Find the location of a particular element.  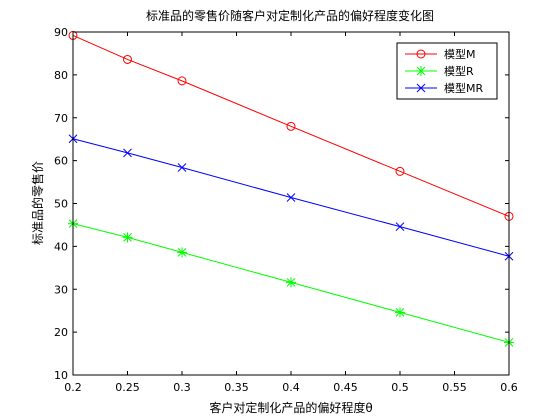

y-tick-label: 70 is located at coordinates (61, 118).